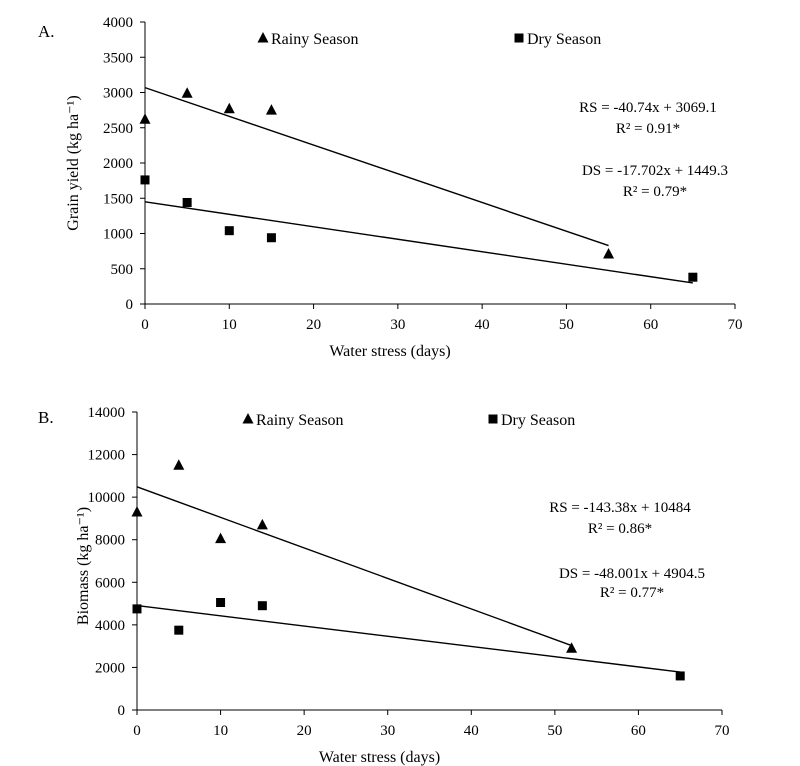  Describe the element at coordinates (46, 31) in the screenshot. I see `panel-label: A.` at that location.